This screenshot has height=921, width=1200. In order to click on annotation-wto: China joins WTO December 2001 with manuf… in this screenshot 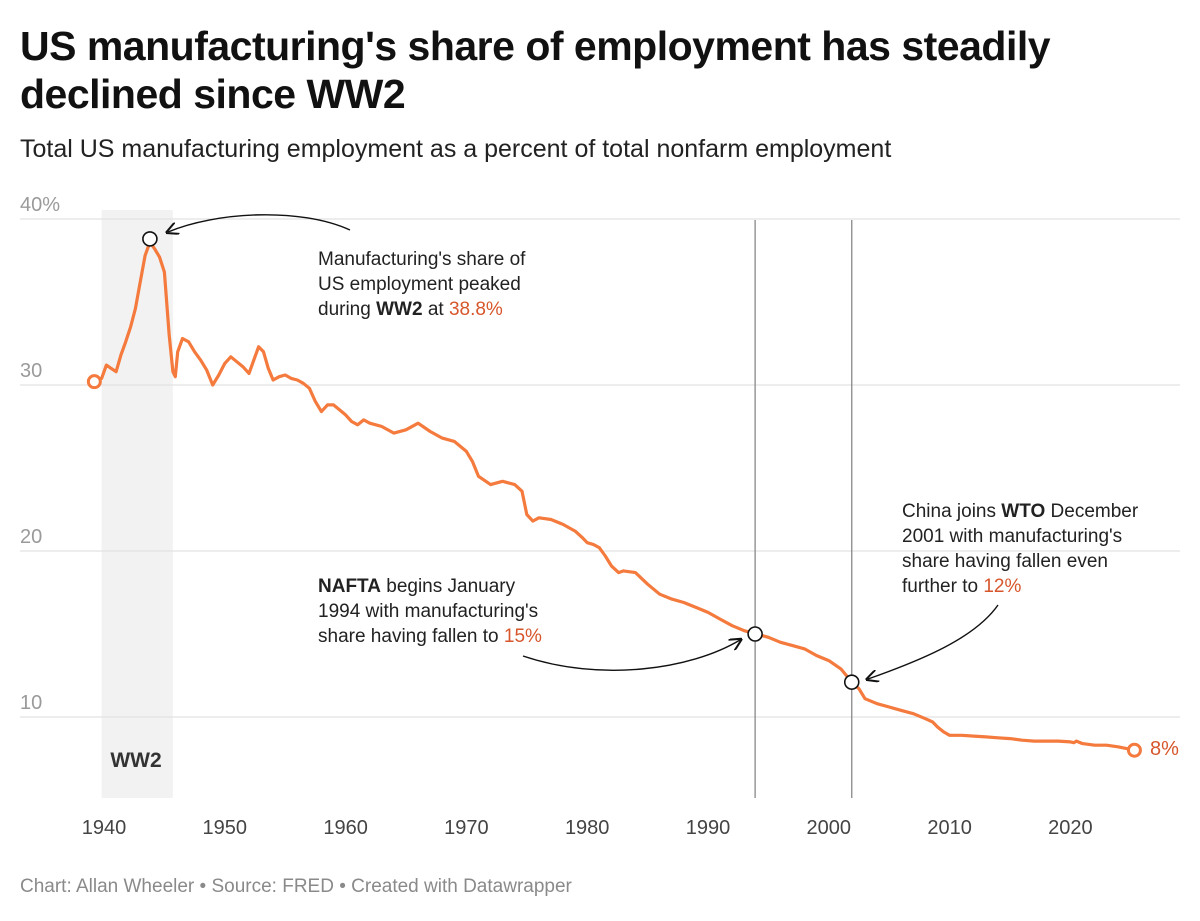, I will do `click(1020, 549)`.